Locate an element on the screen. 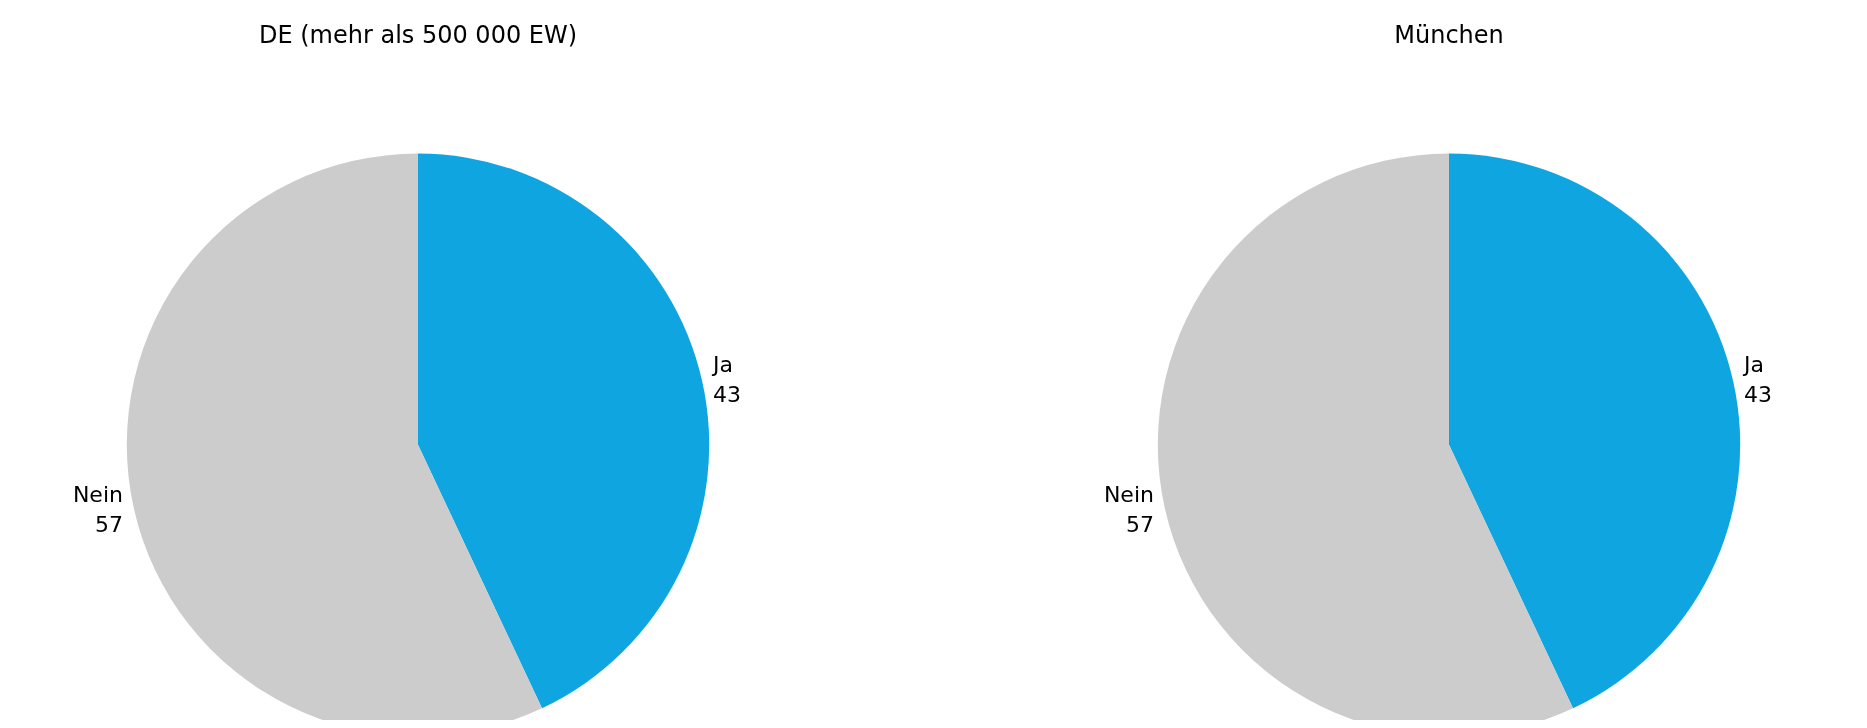 This screenshot has height=728, width=1867. chart-title: DE (mehr als 500 000 EW) is located at coordinates (418, 35).